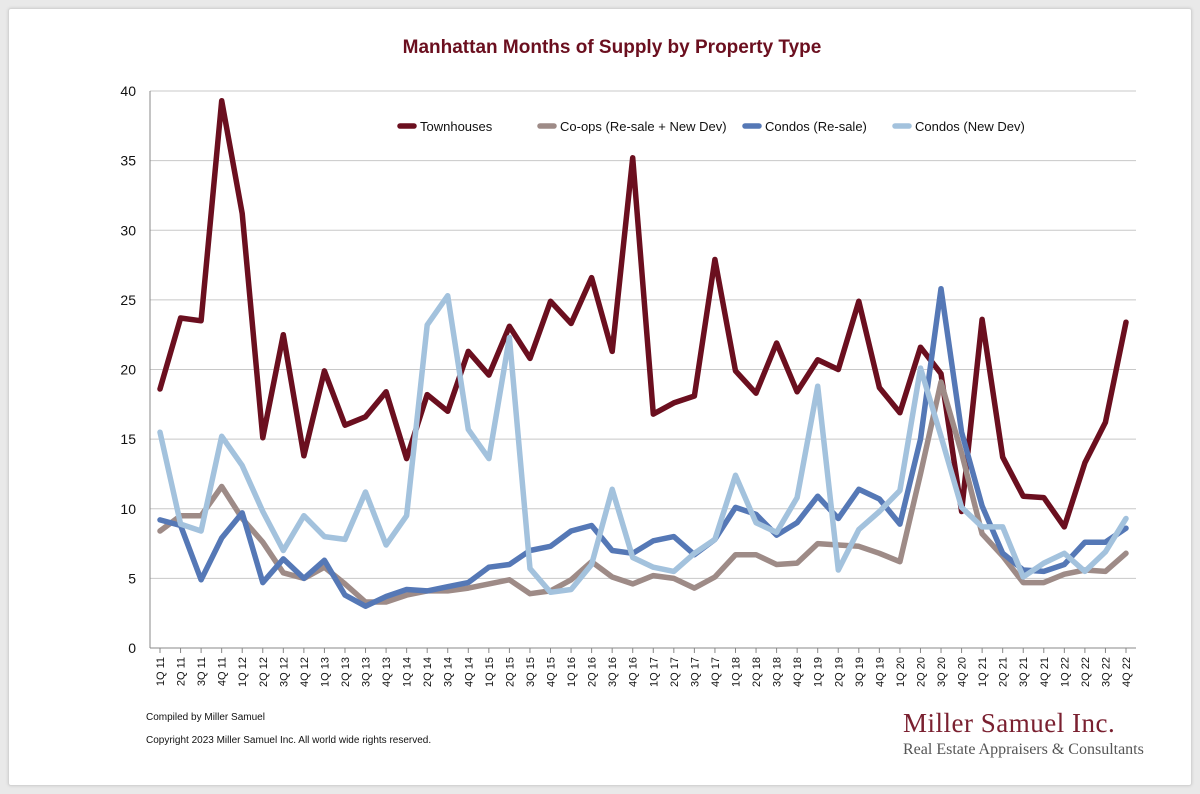 The image size is (1200, 794). Describe the element at coordinates (305, 672) in the screenshot. I see `x-tick-label: 4Q 12` at that location.